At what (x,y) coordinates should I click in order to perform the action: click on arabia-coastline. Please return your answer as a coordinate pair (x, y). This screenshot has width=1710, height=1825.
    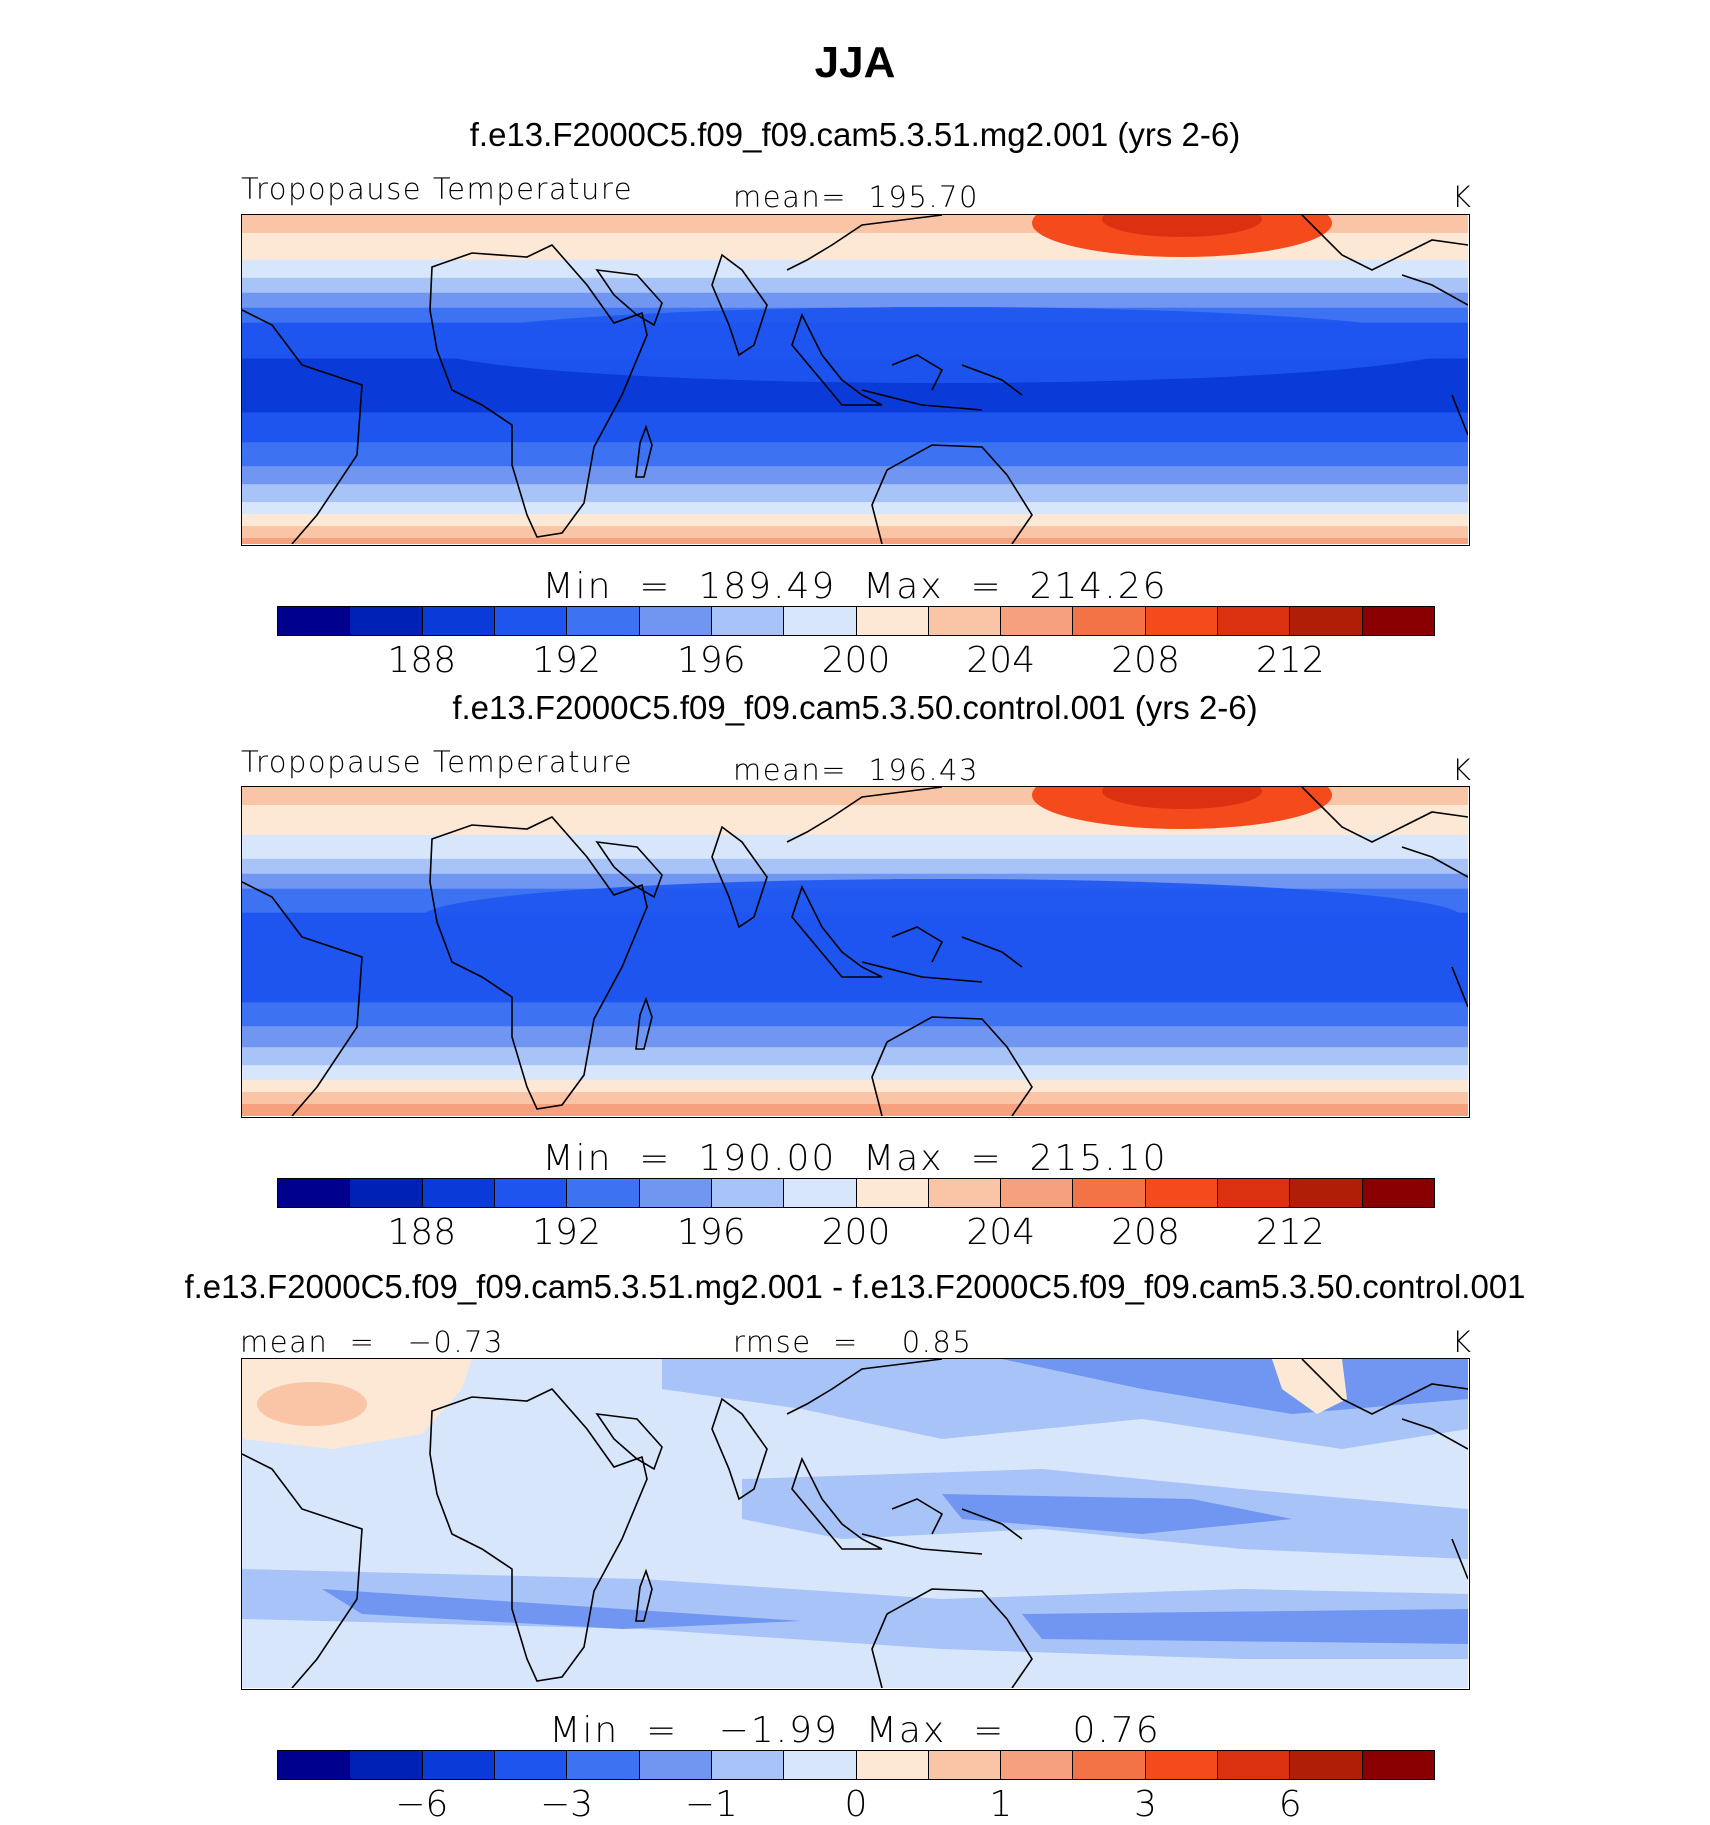
    Looking at the image, I should click on (629, 1441).